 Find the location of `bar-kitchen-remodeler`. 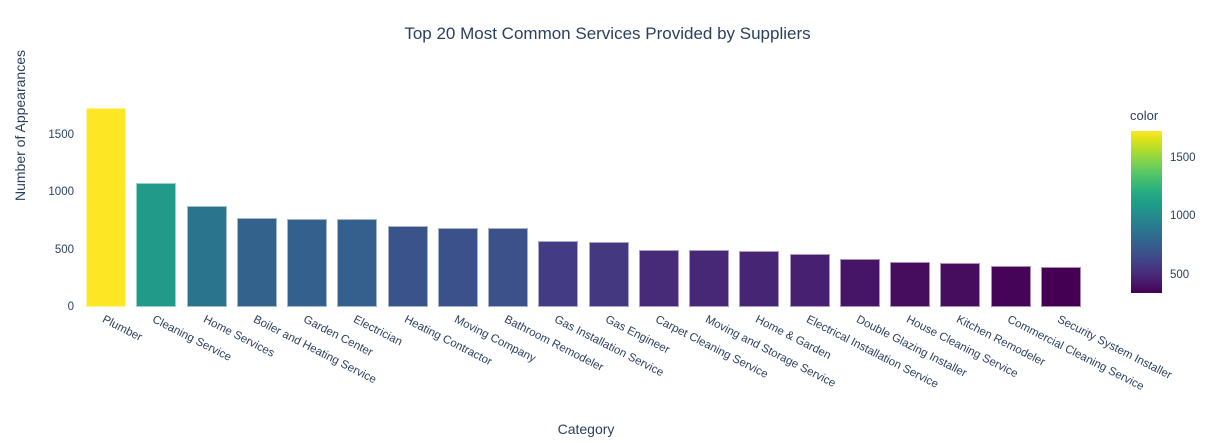

bar-kitchen-remodeler is located at coordinates (960, 285).